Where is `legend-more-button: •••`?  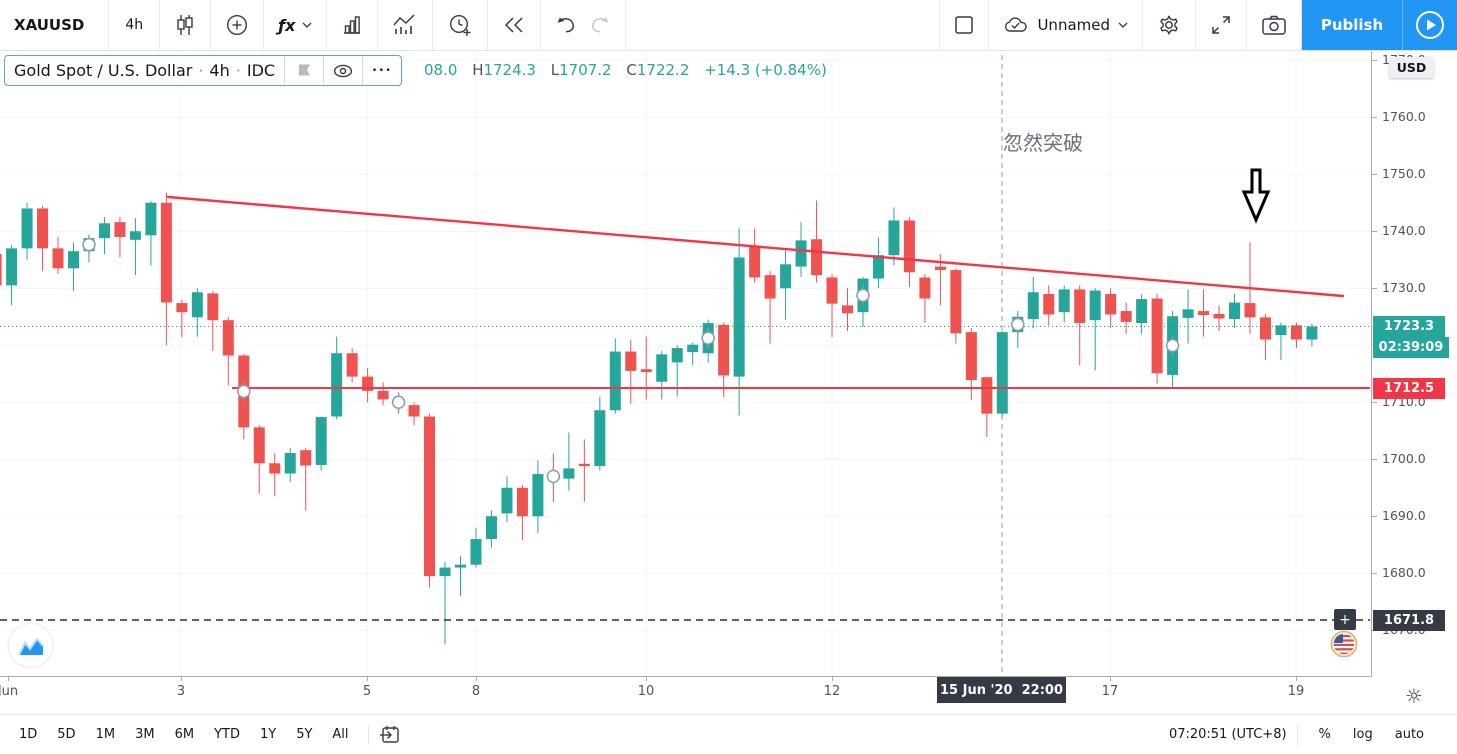 legend-more-button: ••• is located at coordinates (381, 70).